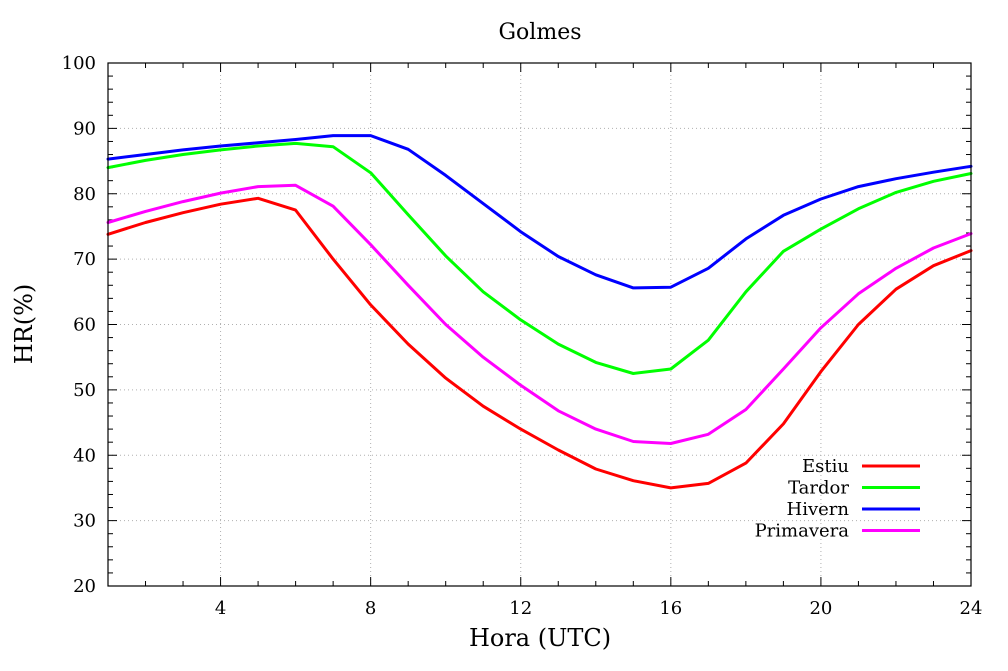  What do you see at coordinates (84, 586) in the screenshot?
I see `y-tick-label: 20` at bounding box center [84, 586].